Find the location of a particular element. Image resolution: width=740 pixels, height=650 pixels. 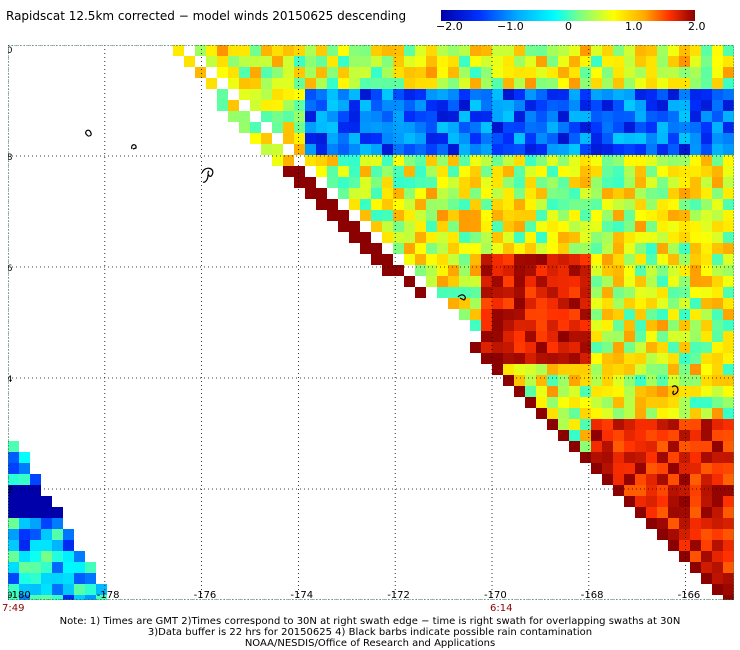

lon-tick-labels: -180 -178 -176 -174 -172 -170 -168 -166 is located at coordinates (354, 595).